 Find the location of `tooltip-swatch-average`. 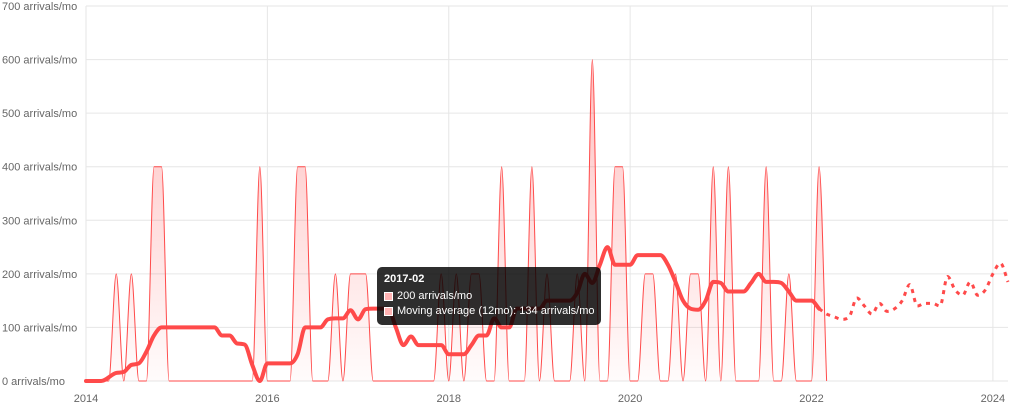

tooltip-swatch-average is located at coordinates (388, 311).